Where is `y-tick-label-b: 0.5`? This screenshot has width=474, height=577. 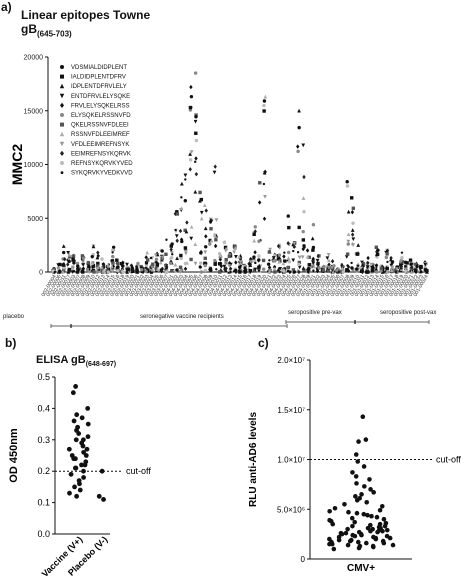
y-tick-label-b: 0.5 is located at coordinates (43, 377).